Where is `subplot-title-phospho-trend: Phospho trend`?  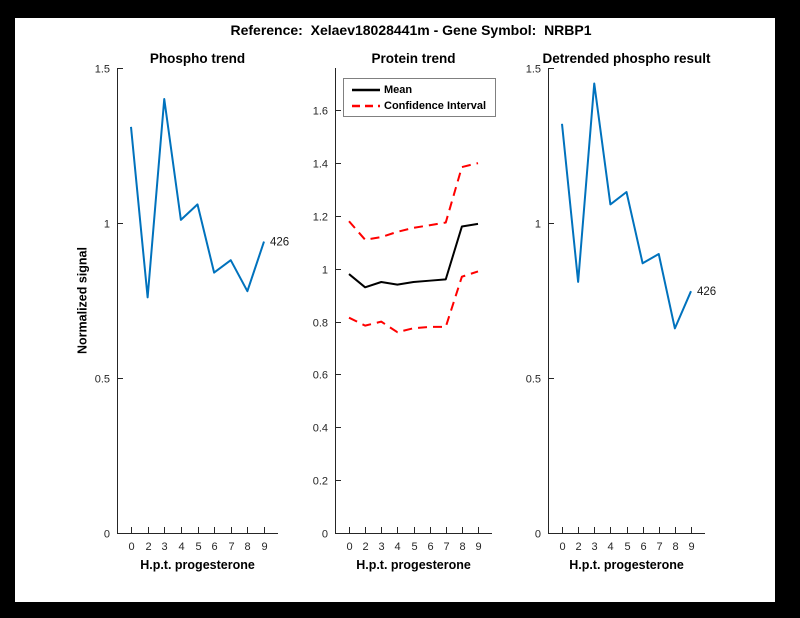
subplot-title-phospho-trend: Phospho trend is located at coordinates (197, 58).